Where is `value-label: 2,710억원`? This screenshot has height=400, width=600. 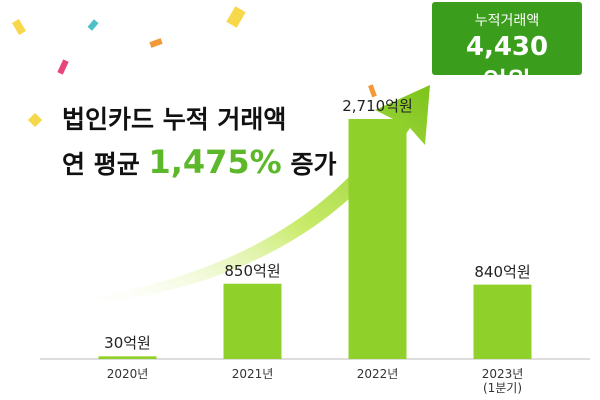
value-label: 2,710억원 is located at coordinates (377, 106).